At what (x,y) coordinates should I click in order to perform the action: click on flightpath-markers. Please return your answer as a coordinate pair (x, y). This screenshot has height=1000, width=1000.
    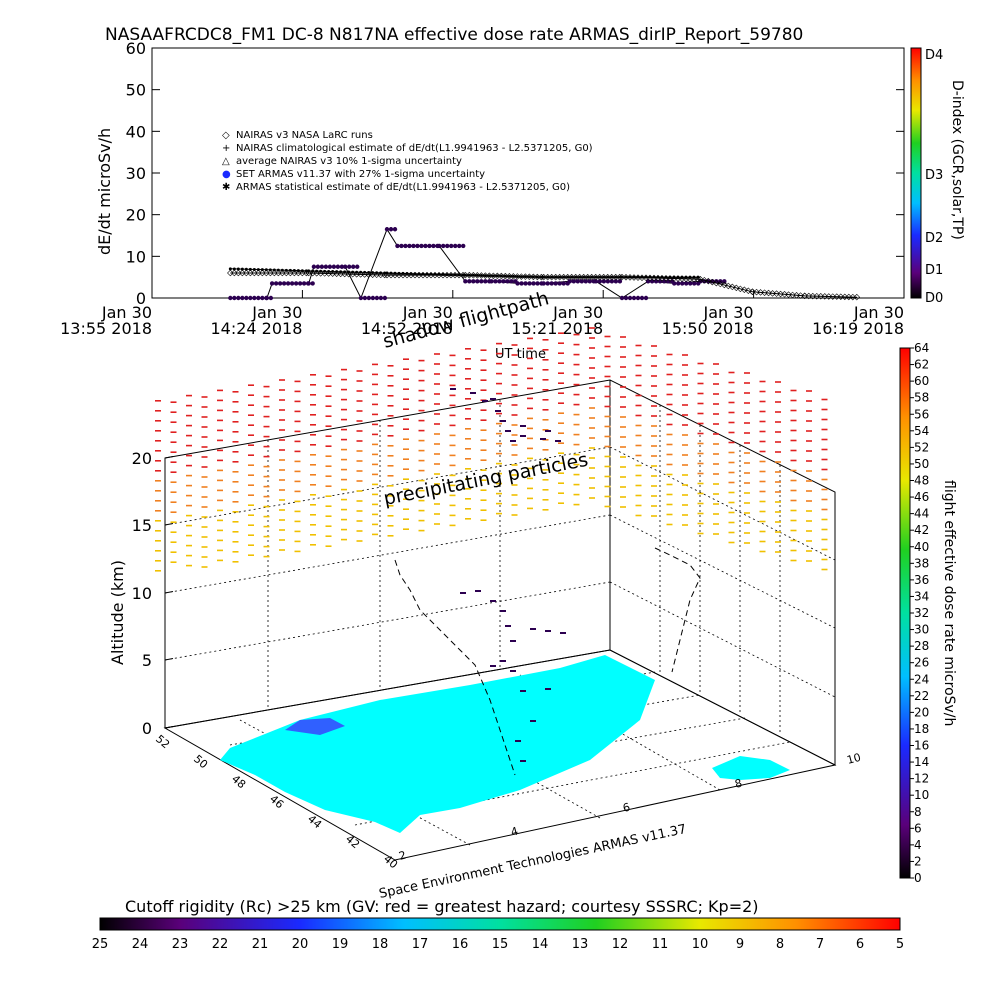
    Looking at the image, I should click on (508, 575).